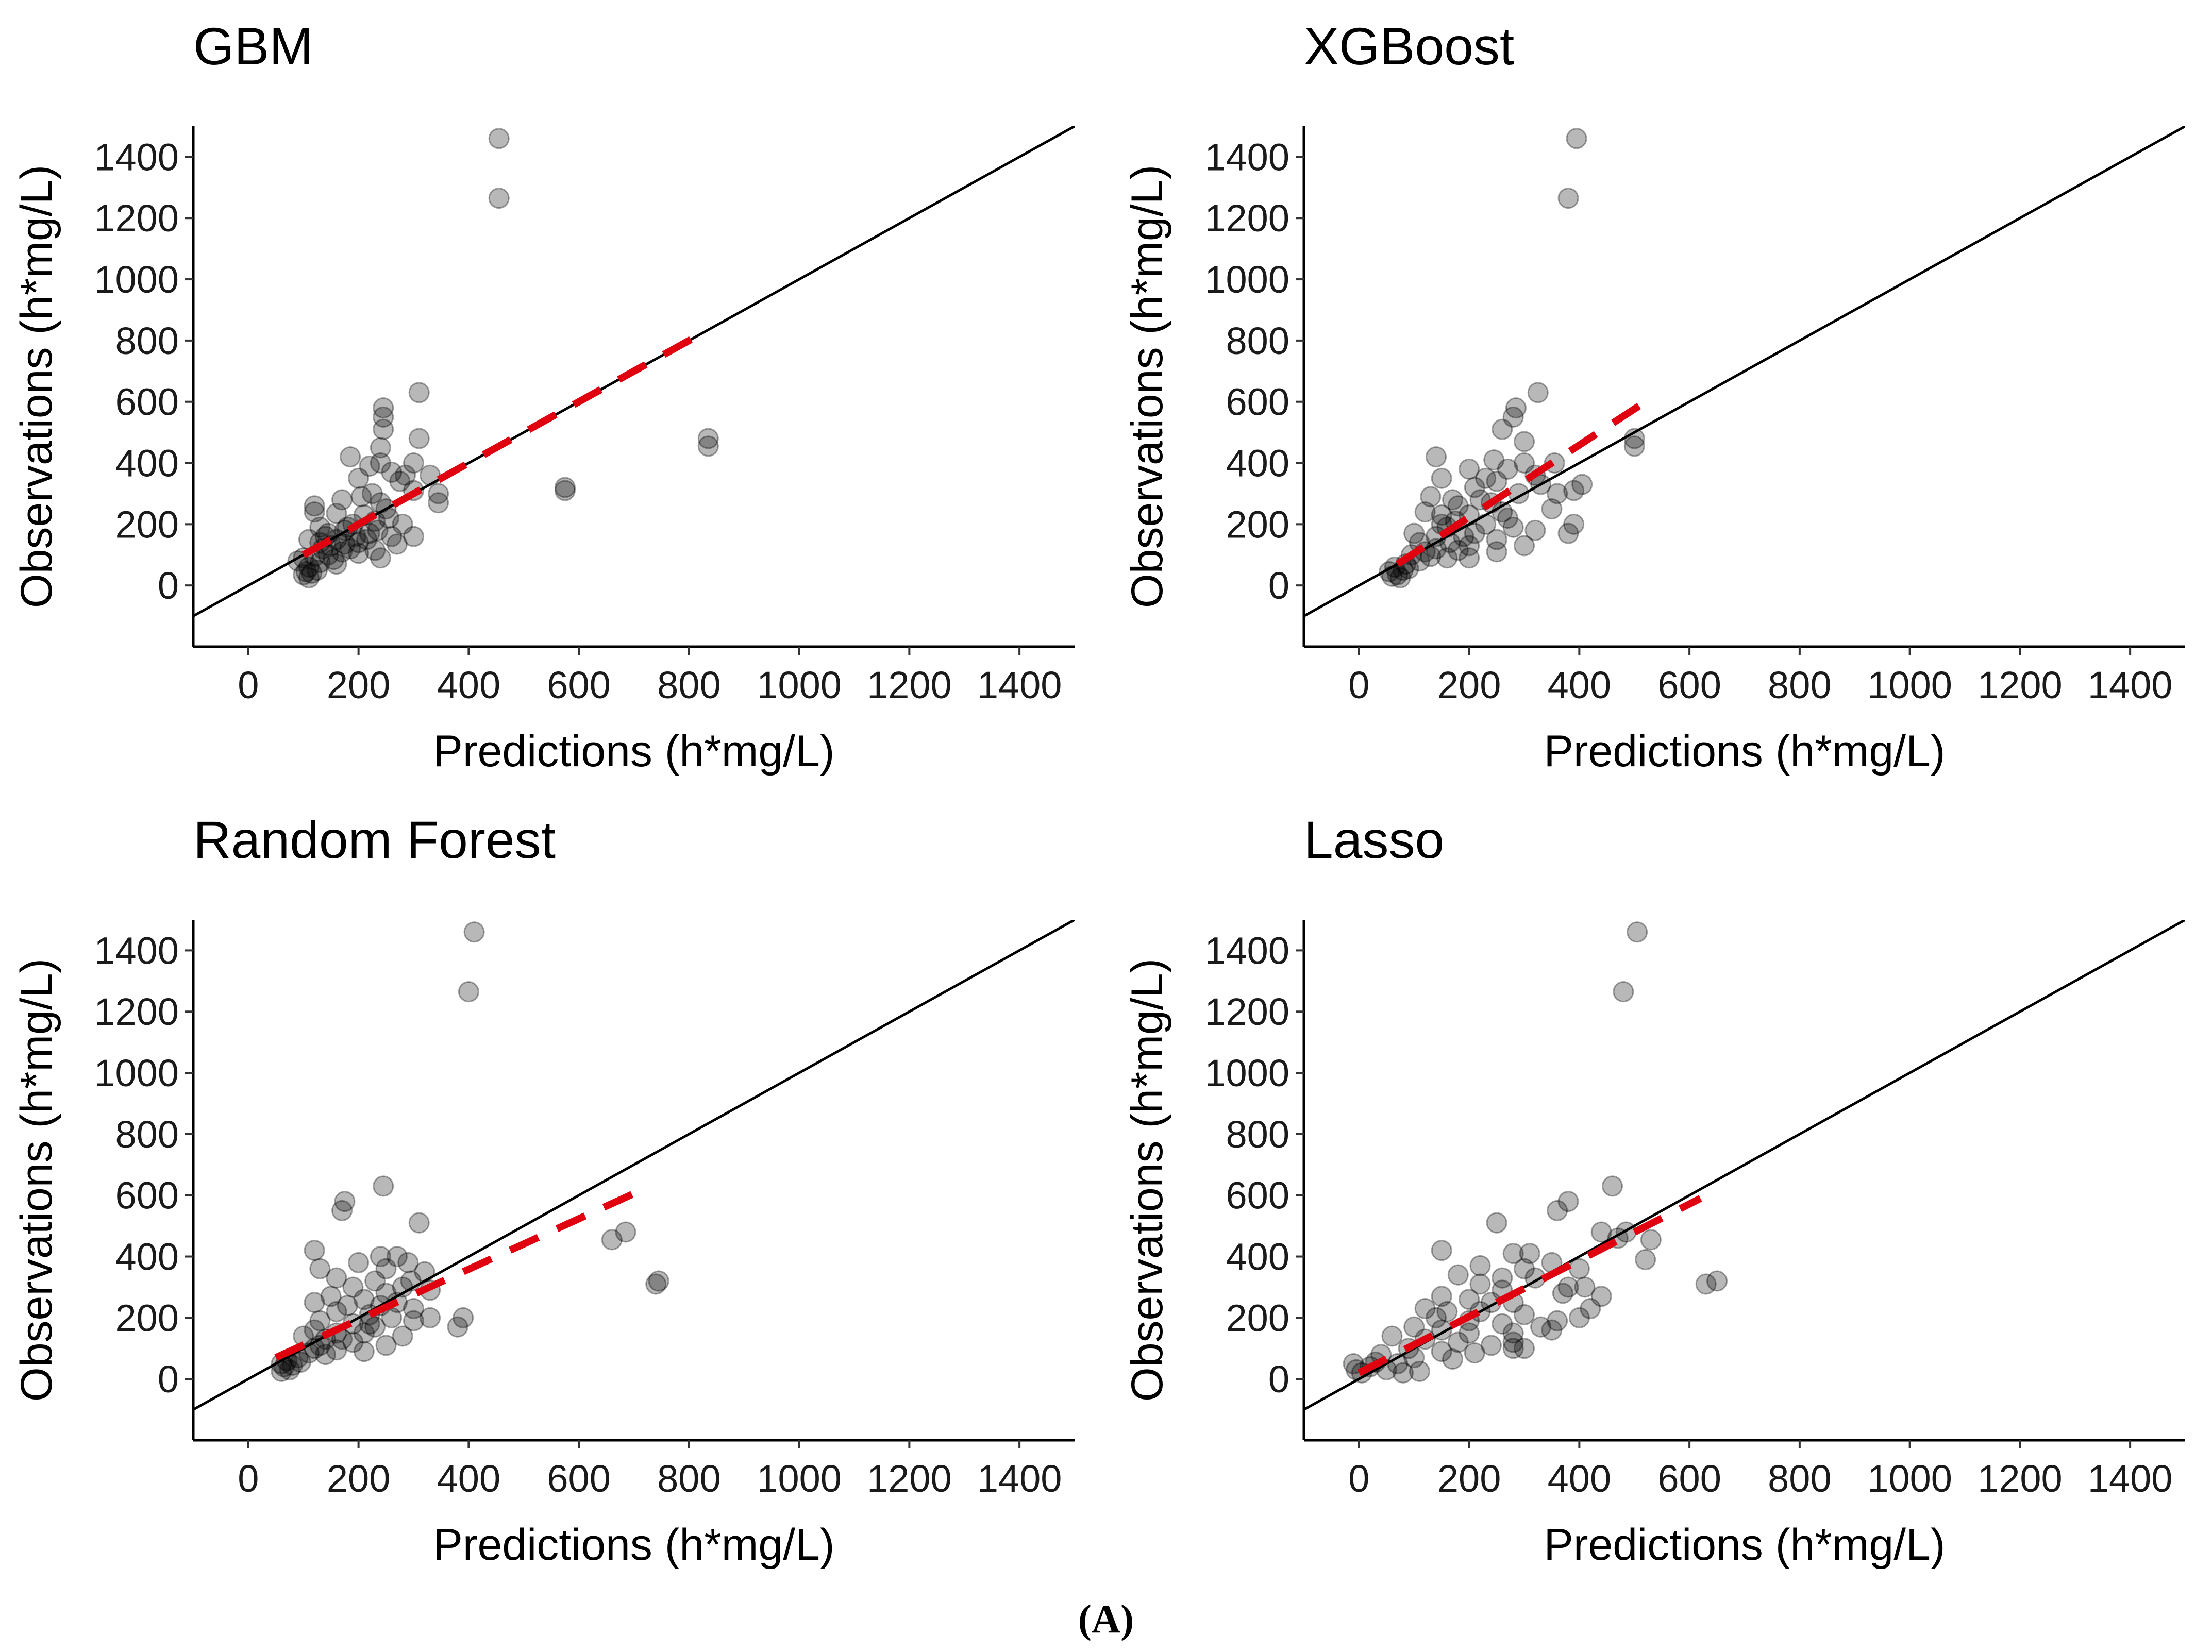 The height and width of the screenshot is (1652, 2212). What do you see at coordinates (374, 840) in the screenshot?
I see `chart-title: Random Forest` at bounding box center [374, 840].